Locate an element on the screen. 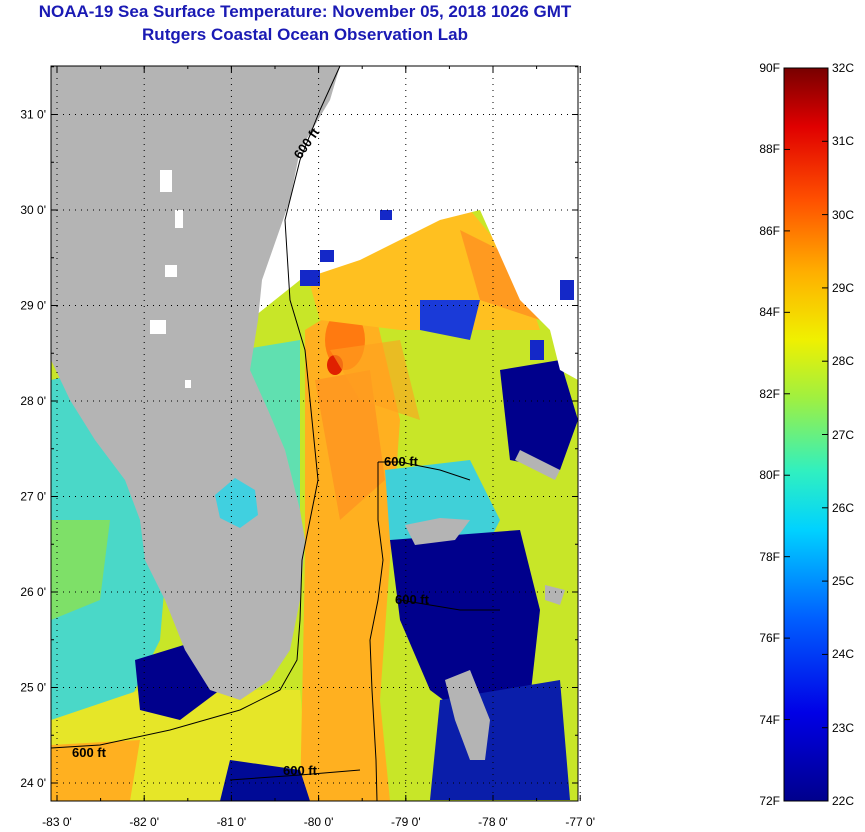 The image size is (865, 832). colorbar-ticks is located at coordinates (806, 434).